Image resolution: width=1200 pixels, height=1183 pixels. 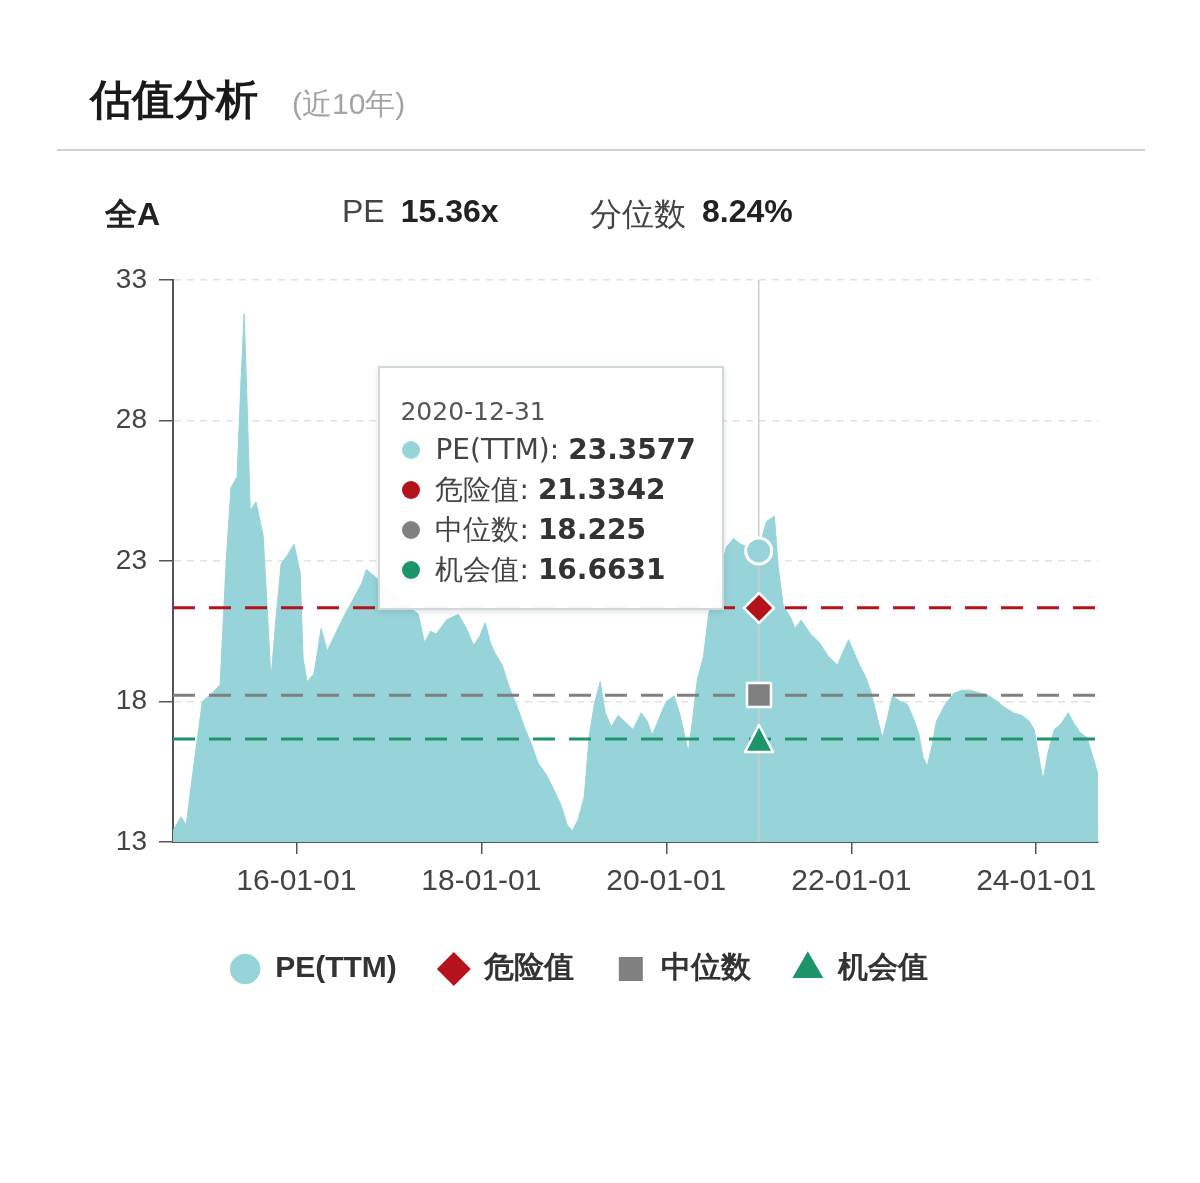 What do you see at coordinates (550, 490) in the screenshot?
I see `annotation: 危险值: 21.3342` at bounding box center [550, 490].